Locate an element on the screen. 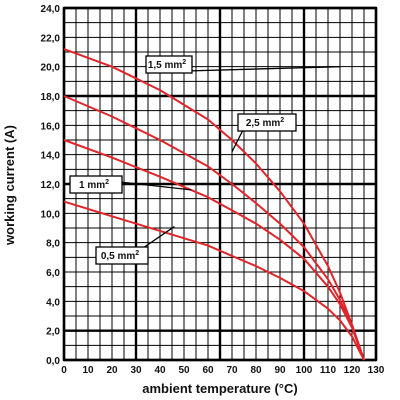 Image resolution: width=400 pixels, height=400 pixels. series-annotation: 1,5 mm2 is located at coordinates (243, 64).